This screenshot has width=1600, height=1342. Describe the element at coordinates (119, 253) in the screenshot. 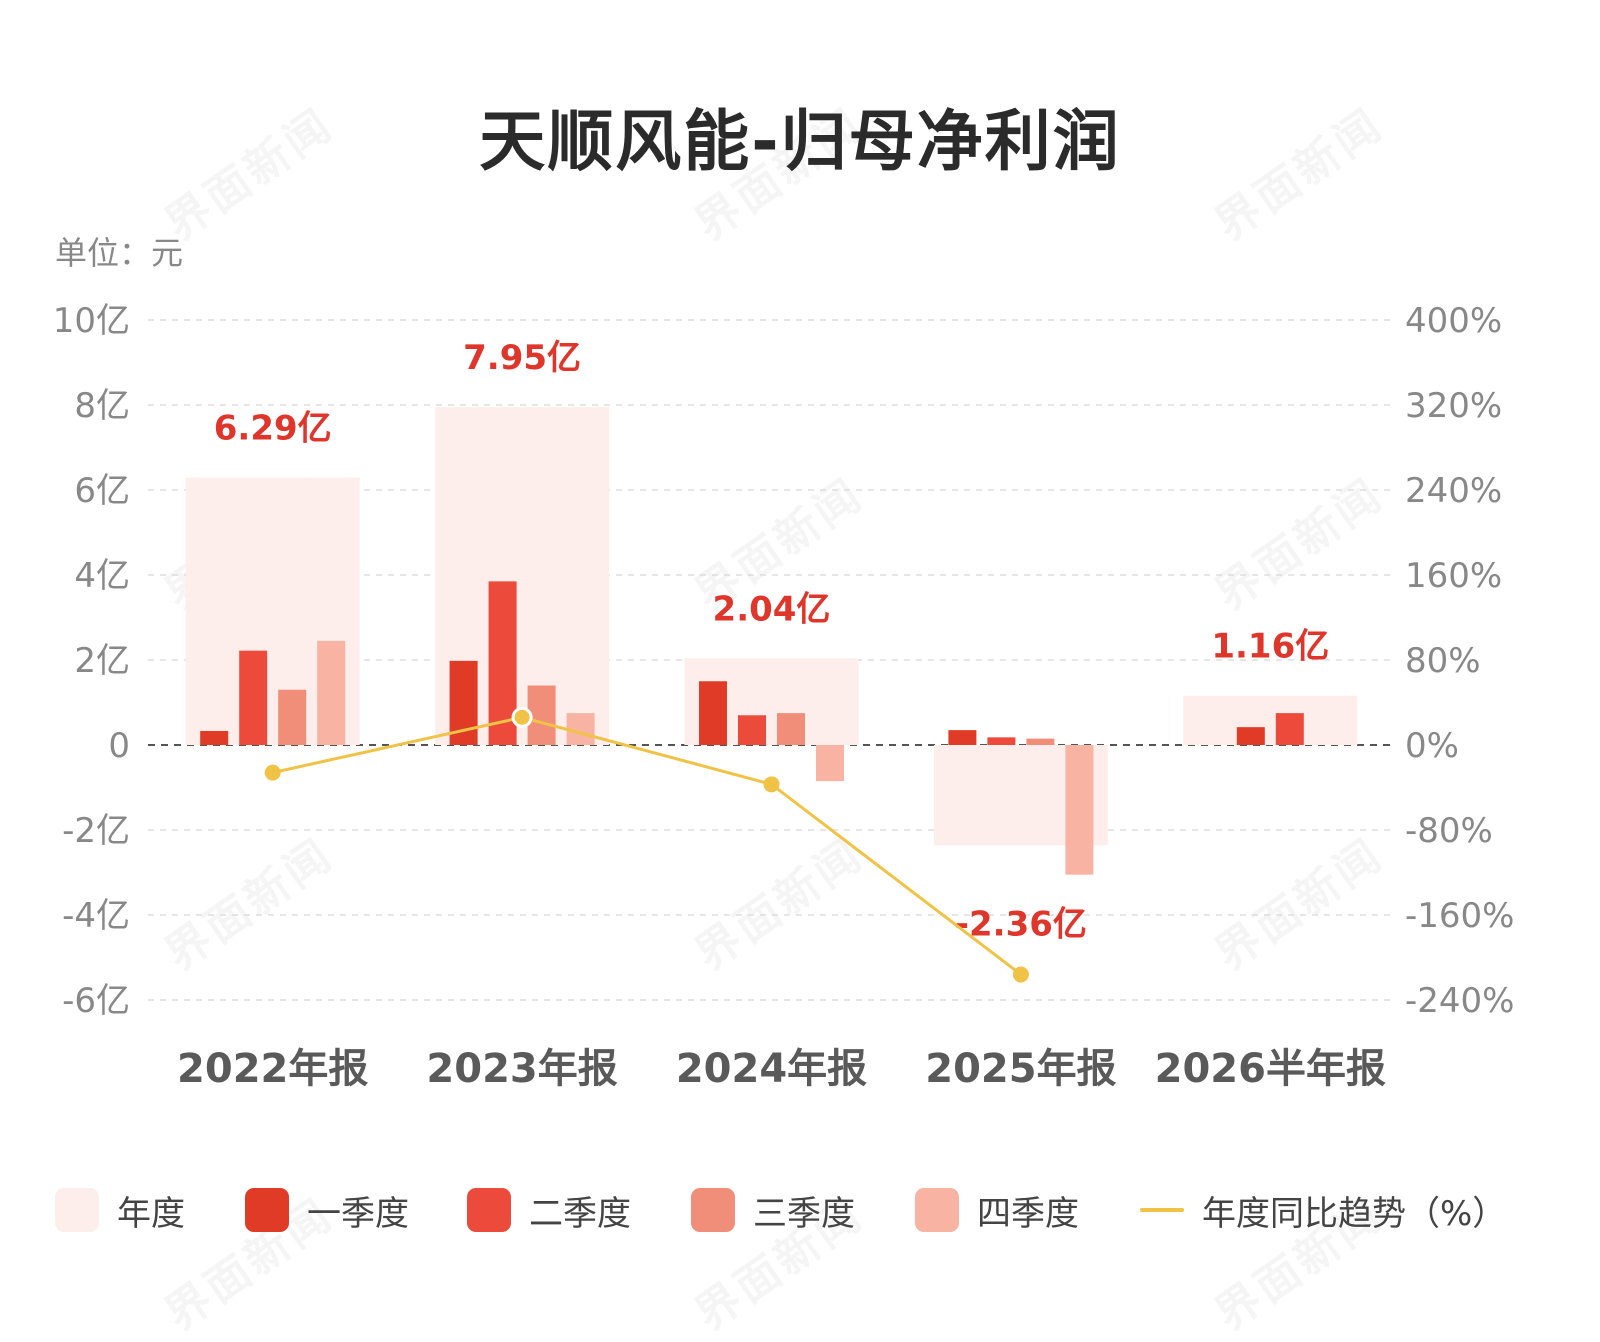

I see `unit-label: 单位：元` at that location.